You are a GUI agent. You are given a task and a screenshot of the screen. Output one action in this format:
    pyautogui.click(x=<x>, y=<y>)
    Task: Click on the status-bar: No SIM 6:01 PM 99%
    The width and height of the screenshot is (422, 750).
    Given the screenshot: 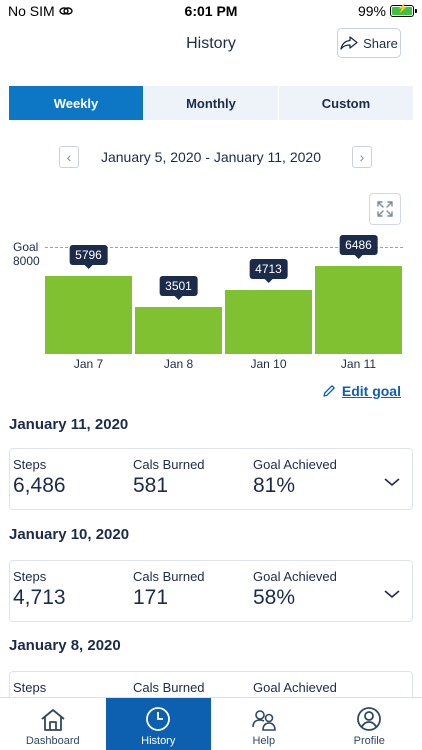 What is the action you would take?
    pyautogui.click(x=211, y=12)
    